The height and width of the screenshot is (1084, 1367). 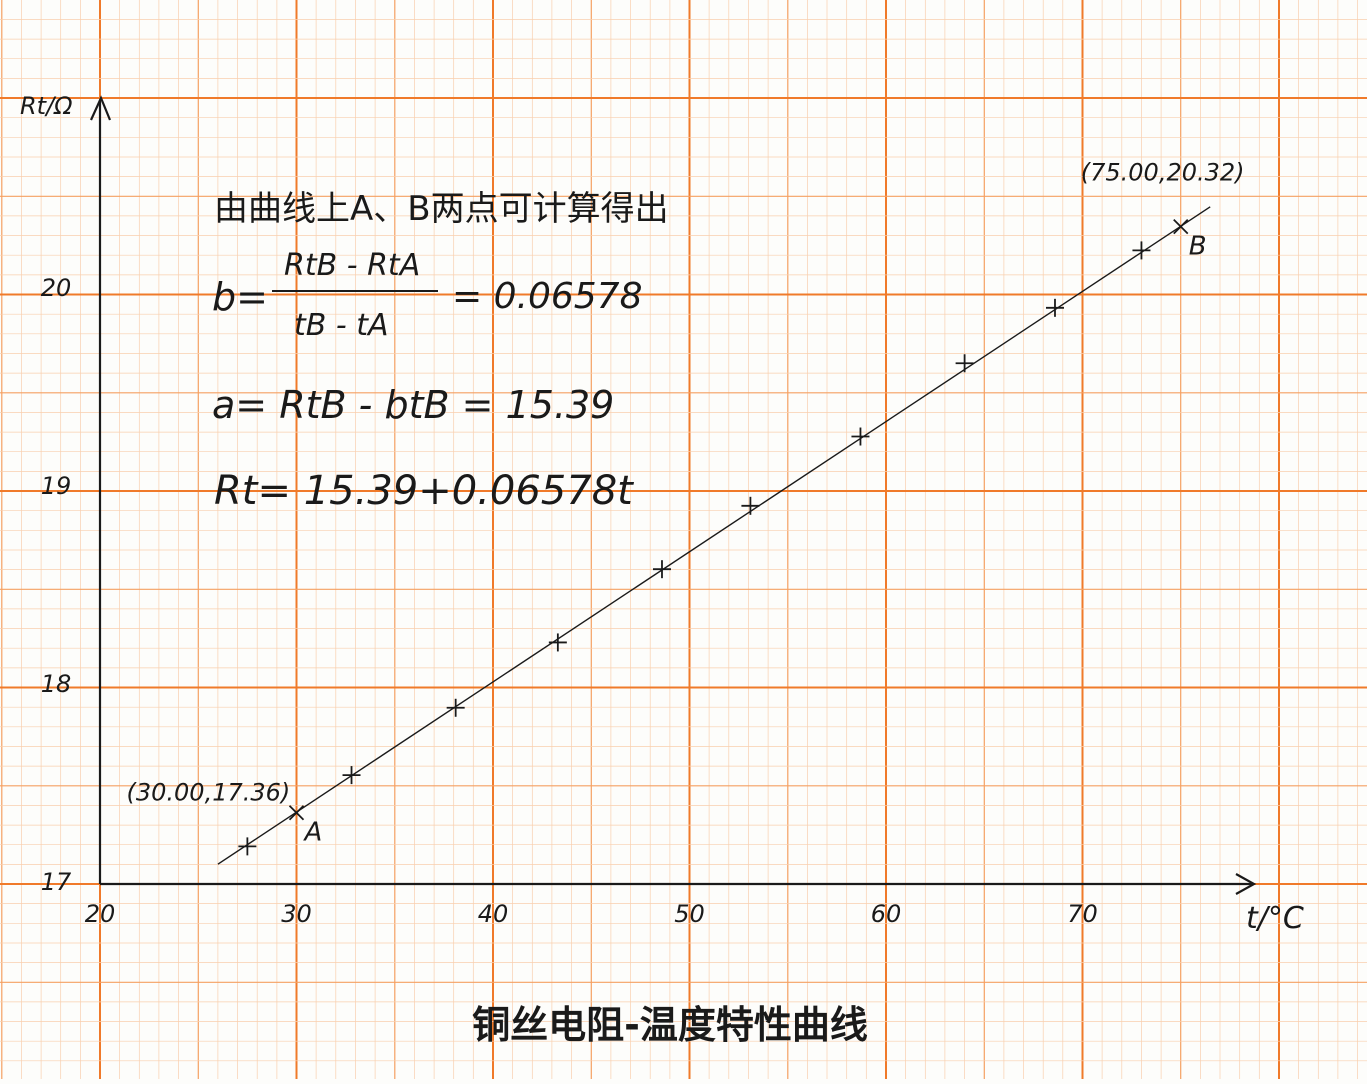 What do you see at coordinates (56, 288) in the screenshot?
I see `y-tick-label: 20` at bounding box center [56, 288].